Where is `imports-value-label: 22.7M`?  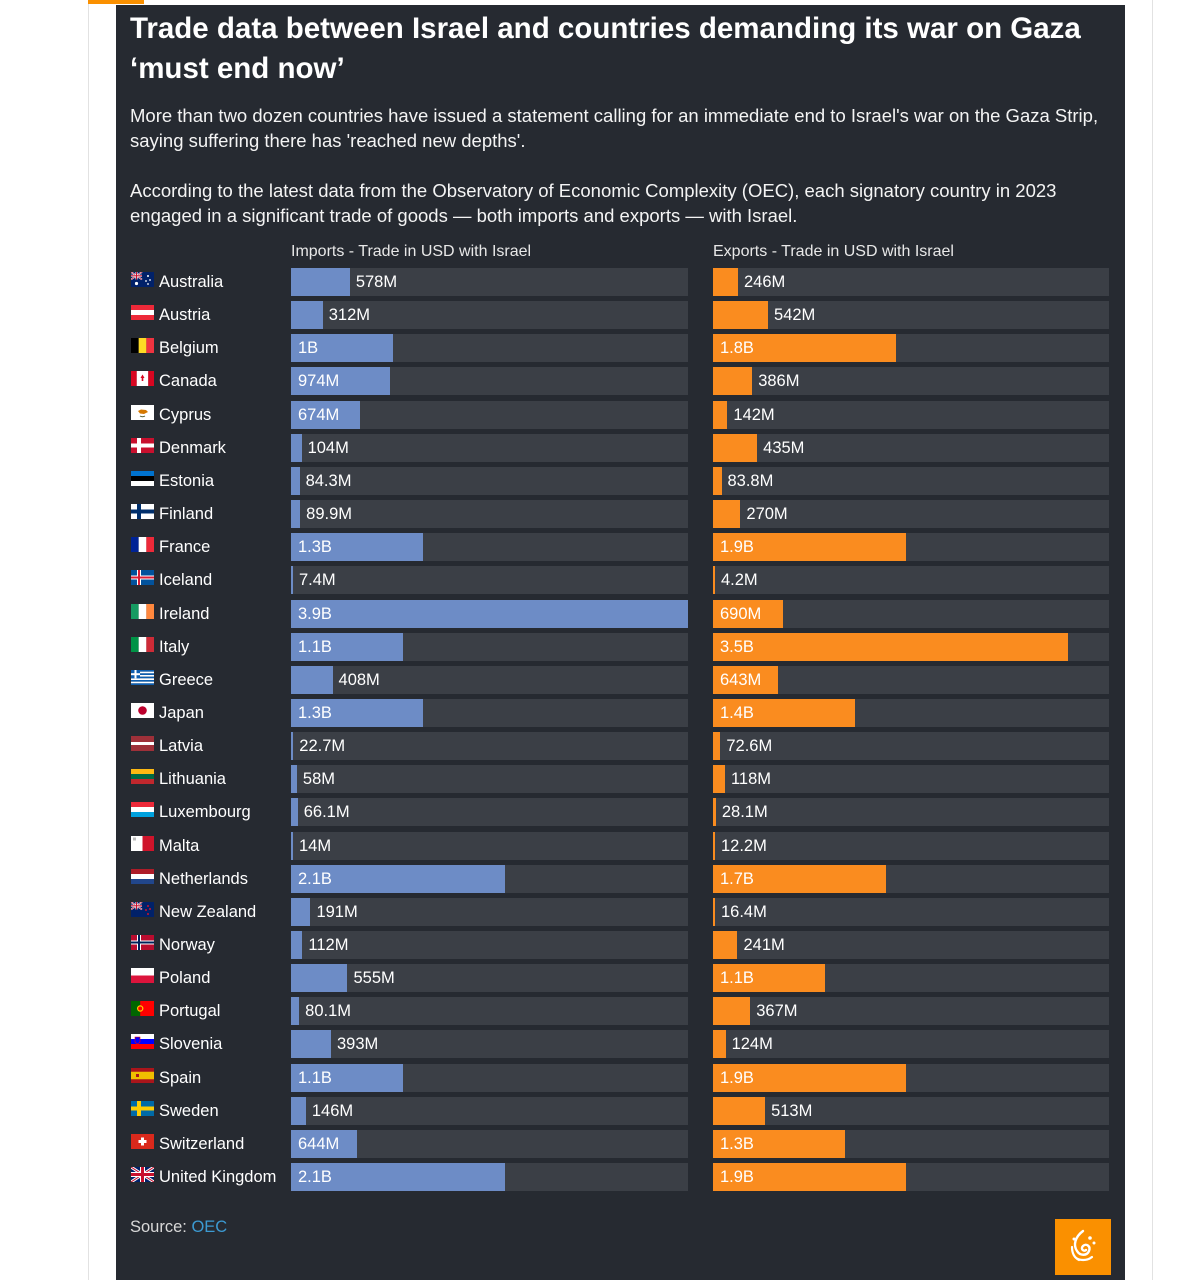 imports-value-label: 22.7M is located at coordinates (322, 746).